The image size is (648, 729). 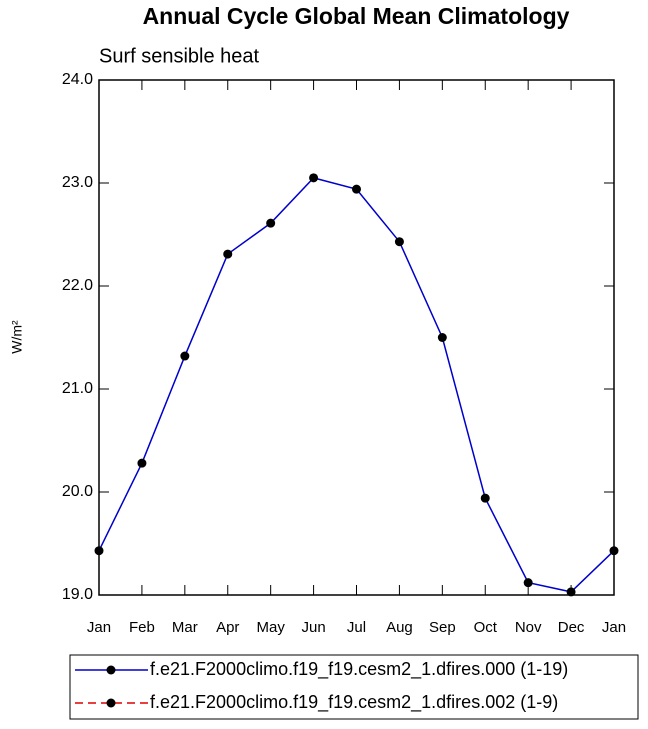 What do you see at coordinates (17, 337) in the screenshot?
I see `y-axis-label: W/m²` at bounding box center [17, 337].